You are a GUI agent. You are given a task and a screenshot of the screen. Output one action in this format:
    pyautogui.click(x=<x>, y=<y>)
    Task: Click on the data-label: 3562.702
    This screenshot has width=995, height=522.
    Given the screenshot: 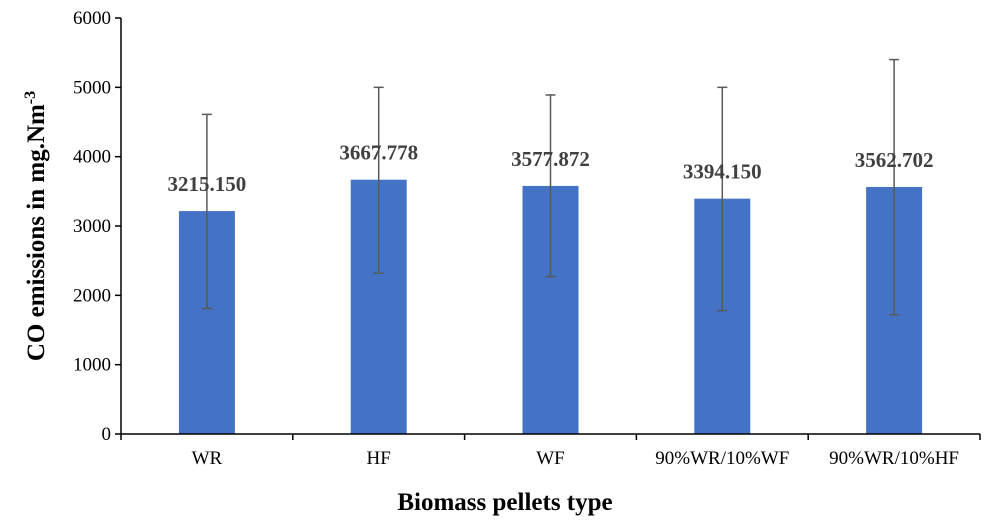 What is the action you would take?
    pyautogui.click(x=894, y=160)
    